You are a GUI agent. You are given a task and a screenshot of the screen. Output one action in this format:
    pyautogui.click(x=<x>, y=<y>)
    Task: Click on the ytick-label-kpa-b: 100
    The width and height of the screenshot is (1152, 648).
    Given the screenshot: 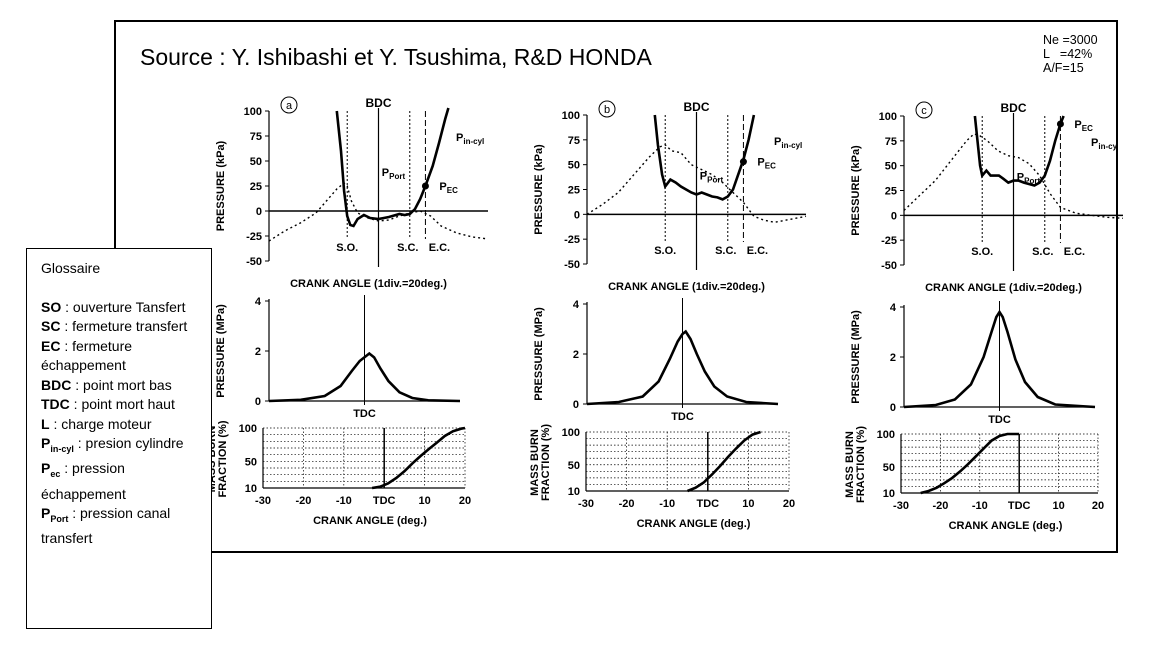 What is the action you would take?
    pyautogui.click(x=571, y=116)
    